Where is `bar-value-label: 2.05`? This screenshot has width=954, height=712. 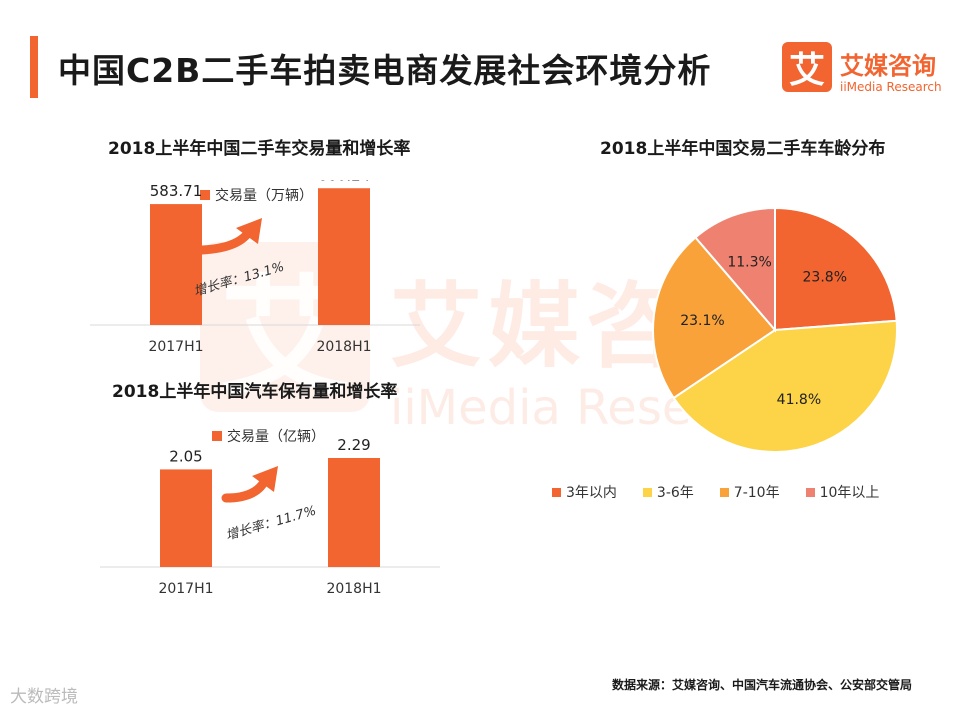
bar-value-label: 2.05 is located at coordinates (185, 456).